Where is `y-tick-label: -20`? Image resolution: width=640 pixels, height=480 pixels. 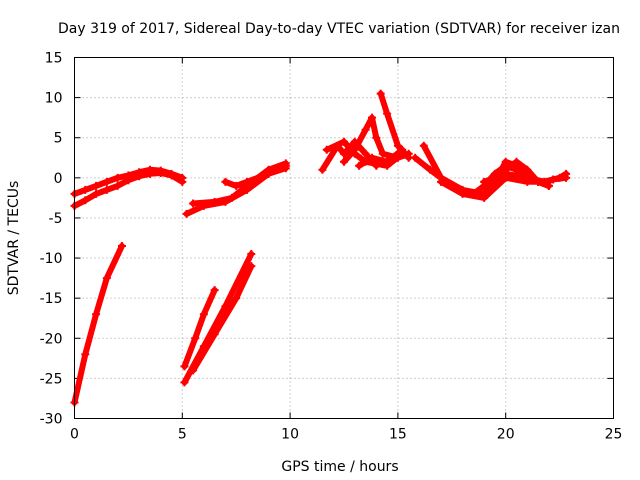 y-tick-label: -20 is located at coordinates (51, 339).